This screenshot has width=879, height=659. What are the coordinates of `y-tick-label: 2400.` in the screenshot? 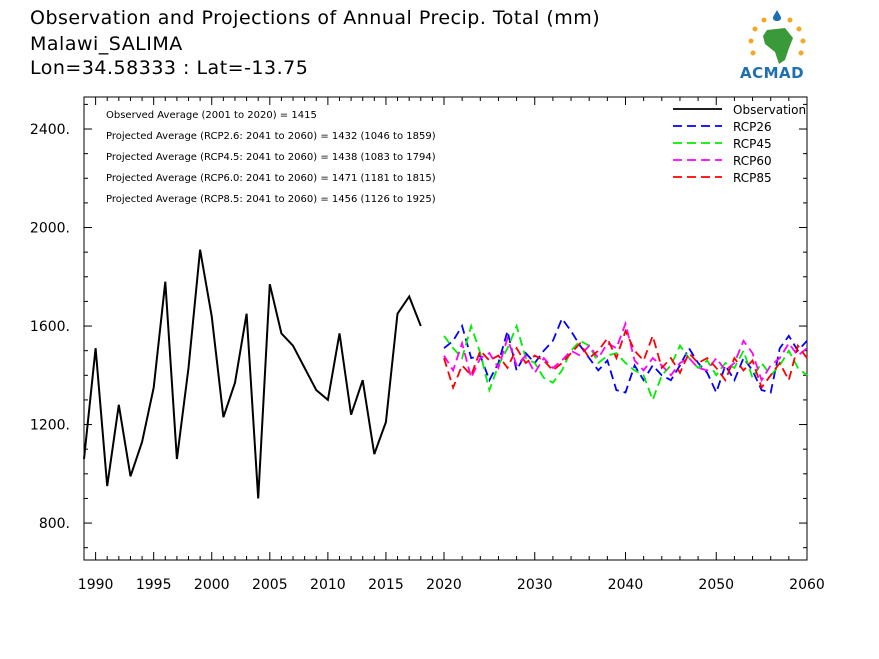 It's located at (50, 130).